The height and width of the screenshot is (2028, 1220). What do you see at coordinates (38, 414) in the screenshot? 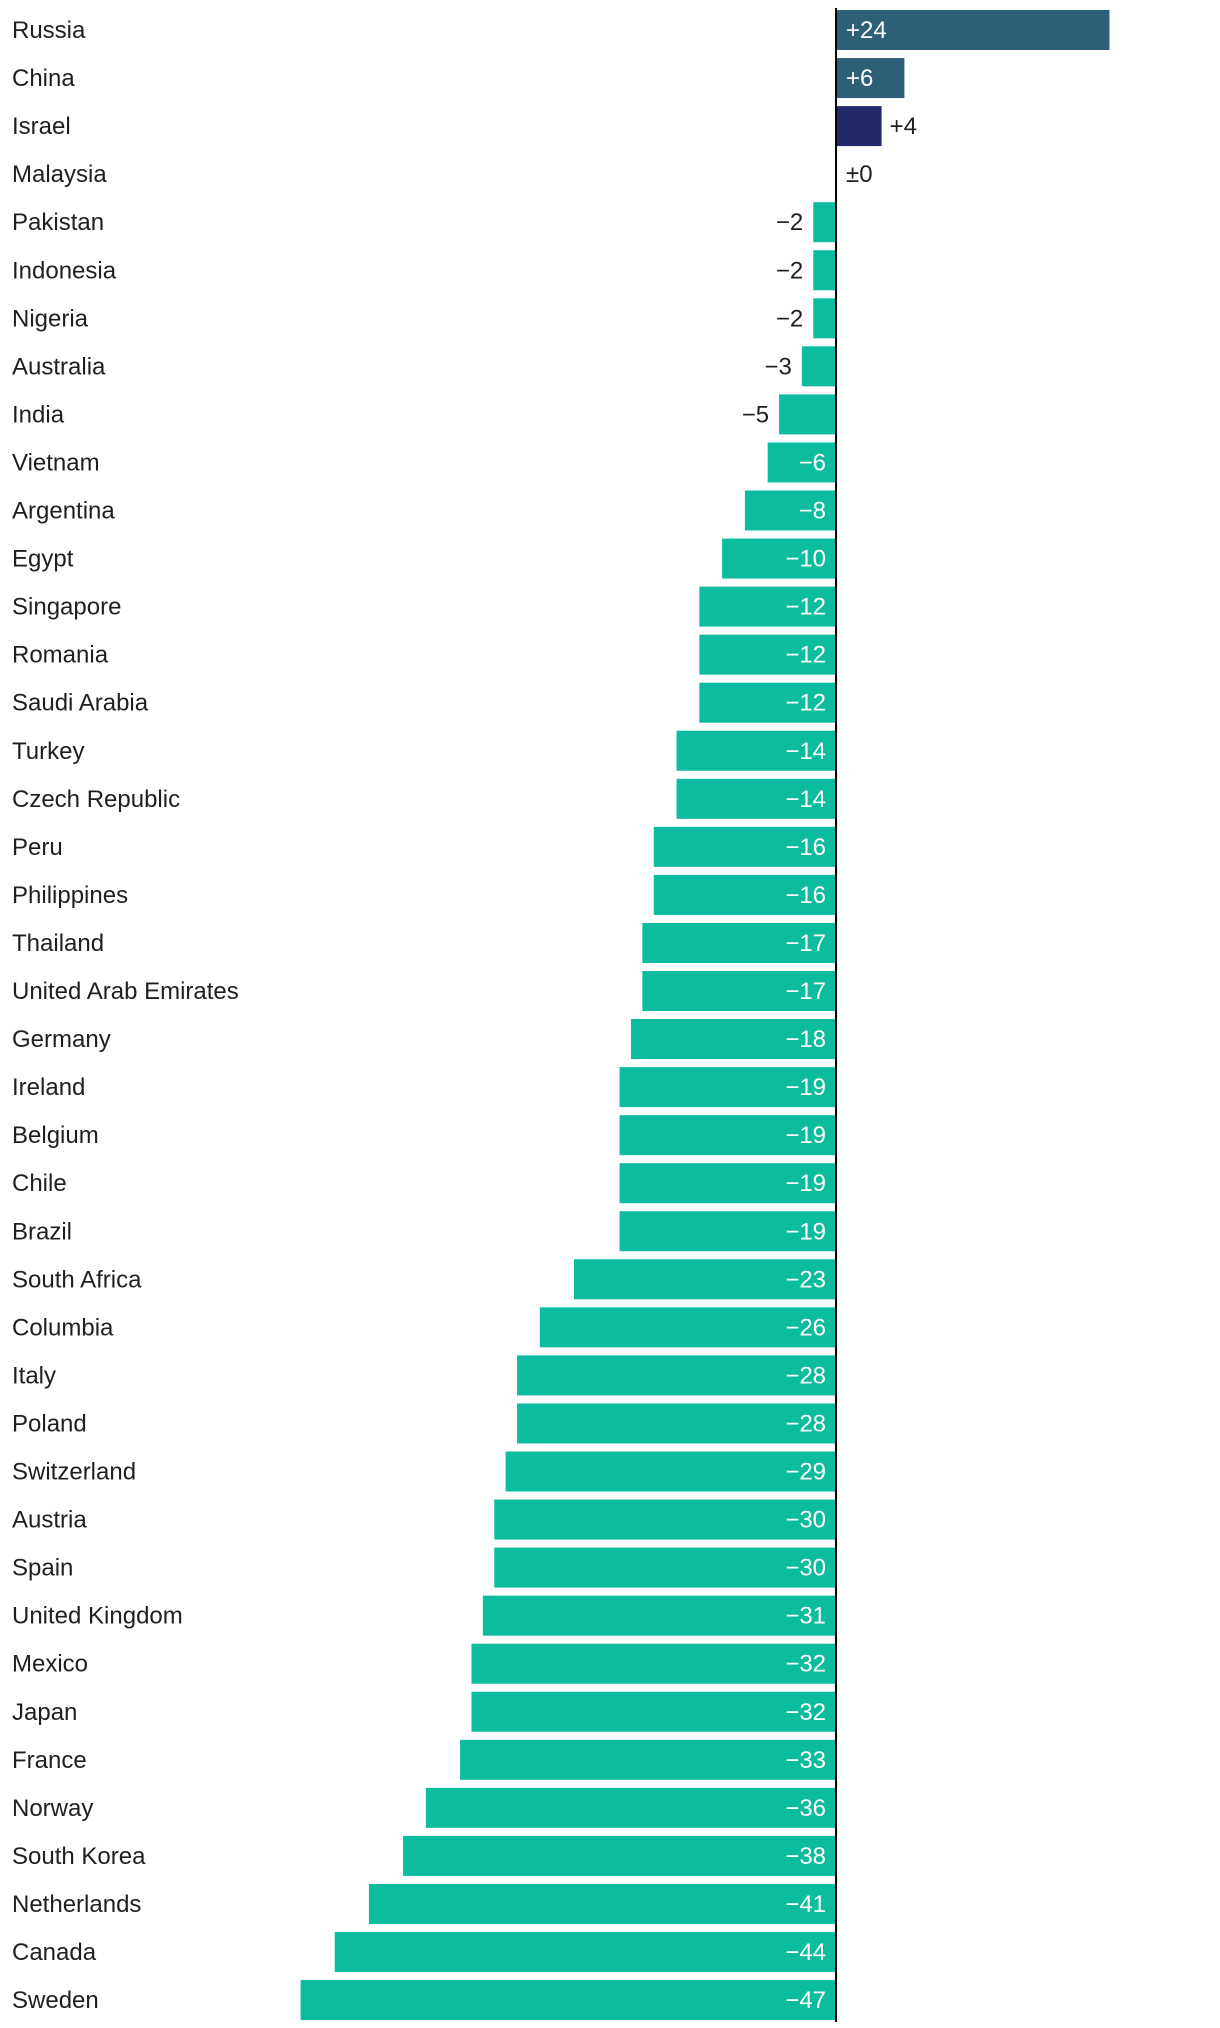
I see `category-label-india: India` at bounding box center [38, 414].